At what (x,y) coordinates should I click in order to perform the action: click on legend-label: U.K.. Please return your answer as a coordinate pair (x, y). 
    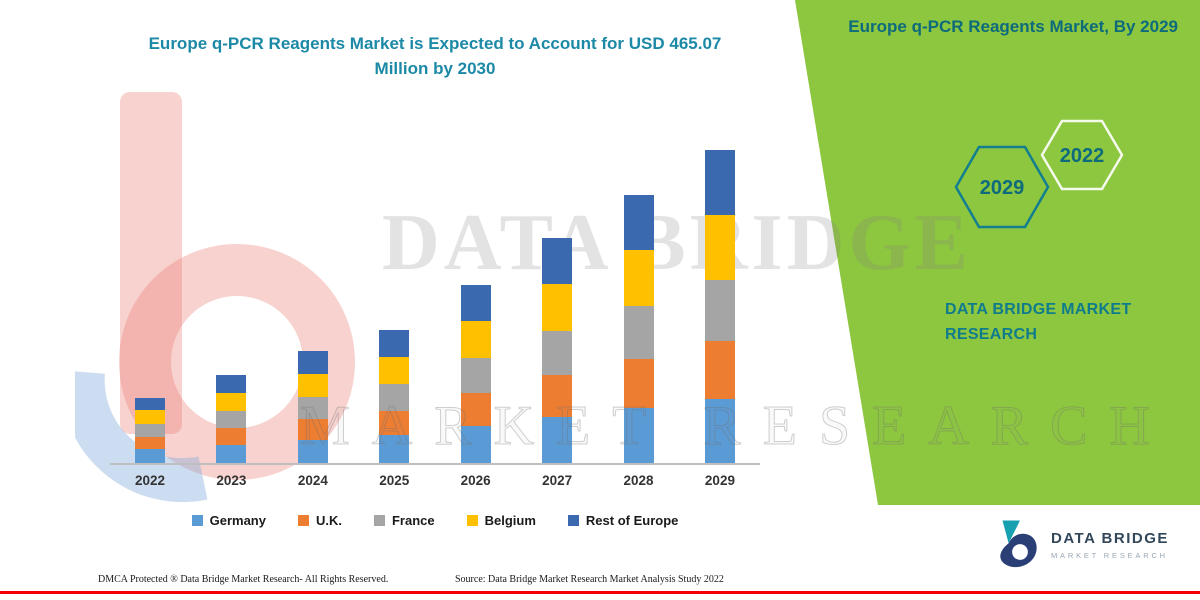
    Looking at the image, I should click on (328, 520).